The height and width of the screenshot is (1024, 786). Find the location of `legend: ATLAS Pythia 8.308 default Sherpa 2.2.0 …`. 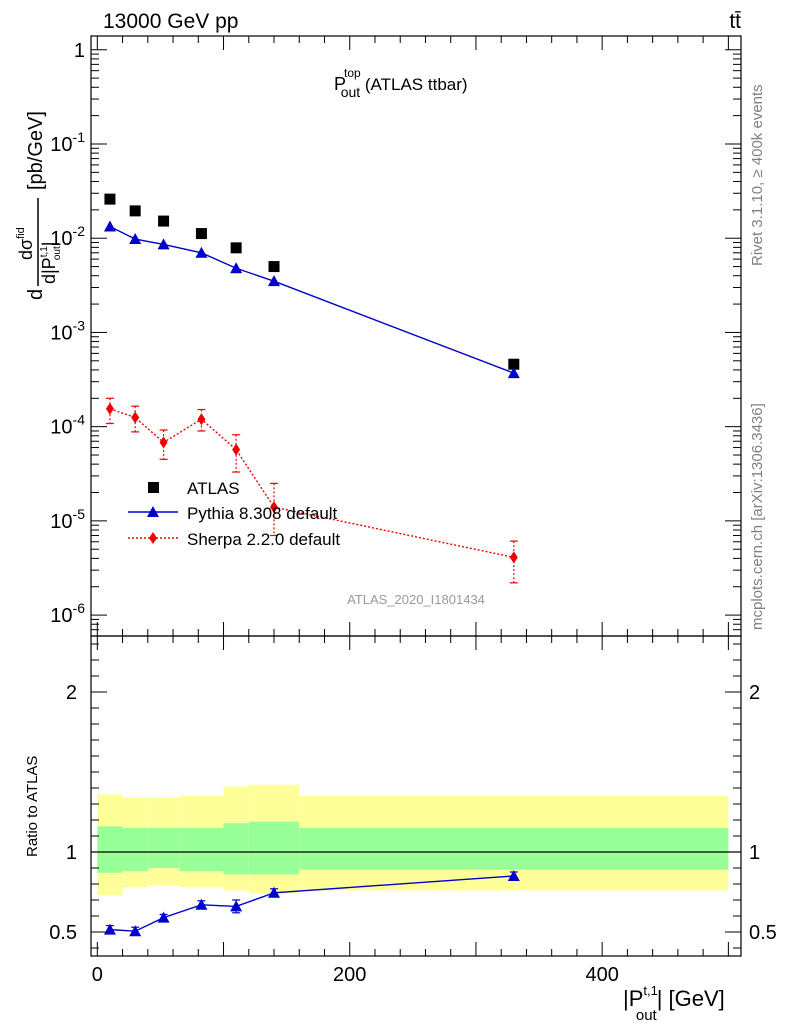

legend: ATLAS Pythia 8.308 default Sherpa 2.2.0 … is located at coordinates (234, 514).